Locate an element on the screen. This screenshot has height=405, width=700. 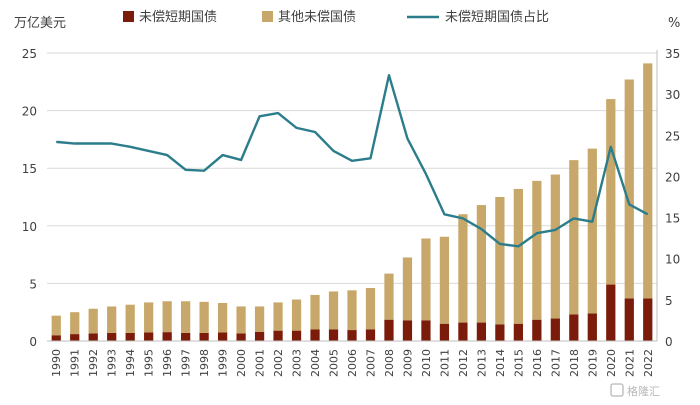
x-tick-label: 2010 is located at coordinates (426, 363).